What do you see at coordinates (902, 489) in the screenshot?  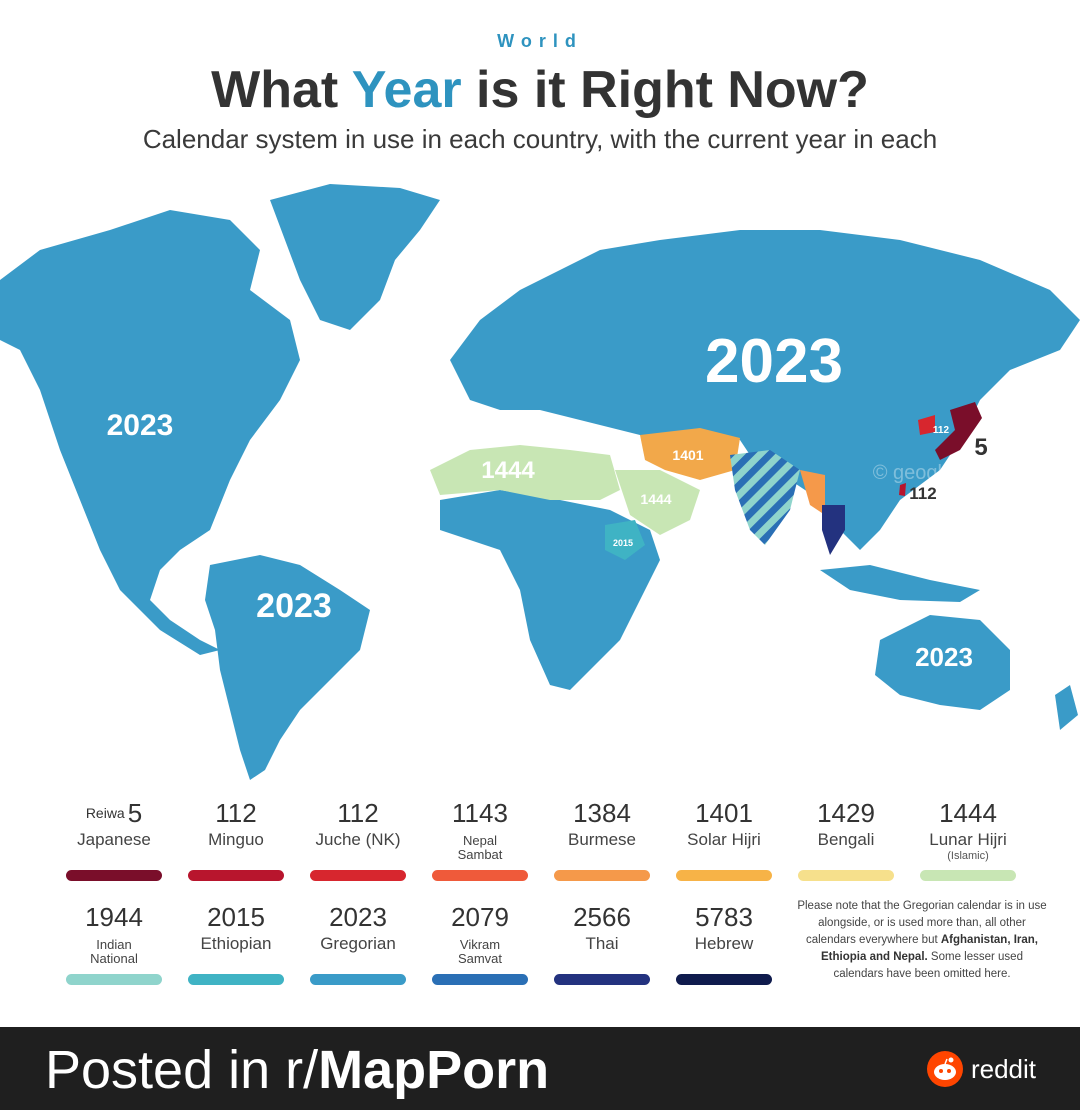 I see `region-taiwan` at bounding box center [902, 489].